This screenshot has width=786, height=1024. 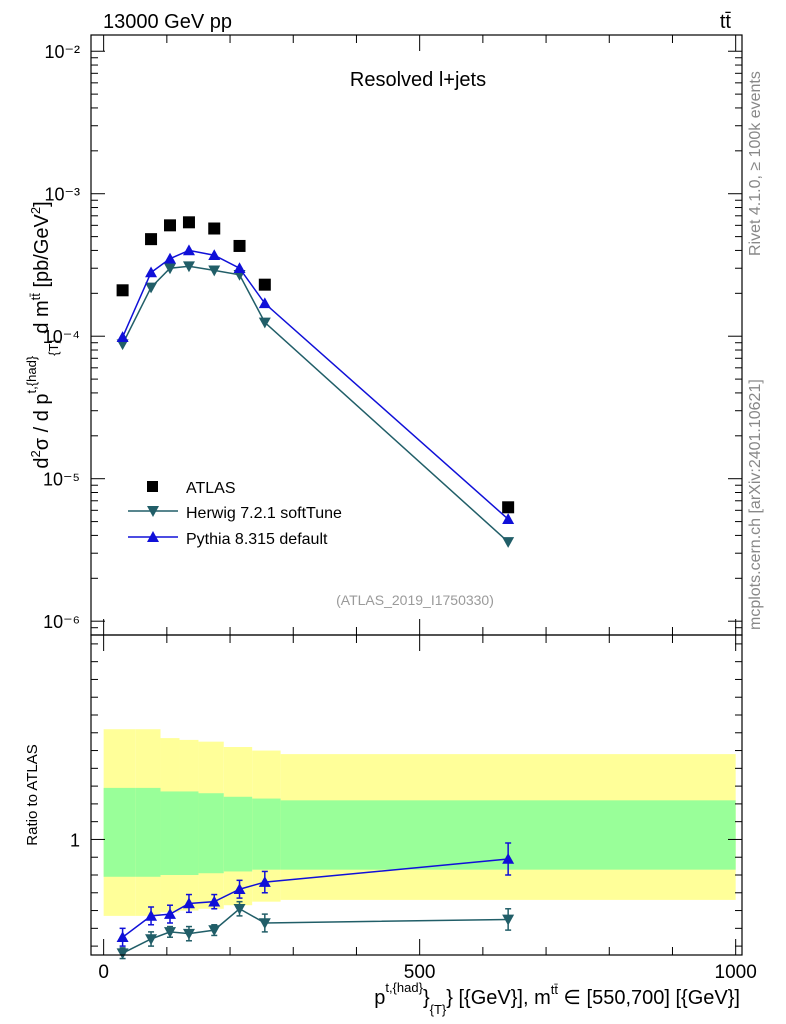 I want to click on main-y-tick-label: 10⁻⁶, so click(x=61, y=622).